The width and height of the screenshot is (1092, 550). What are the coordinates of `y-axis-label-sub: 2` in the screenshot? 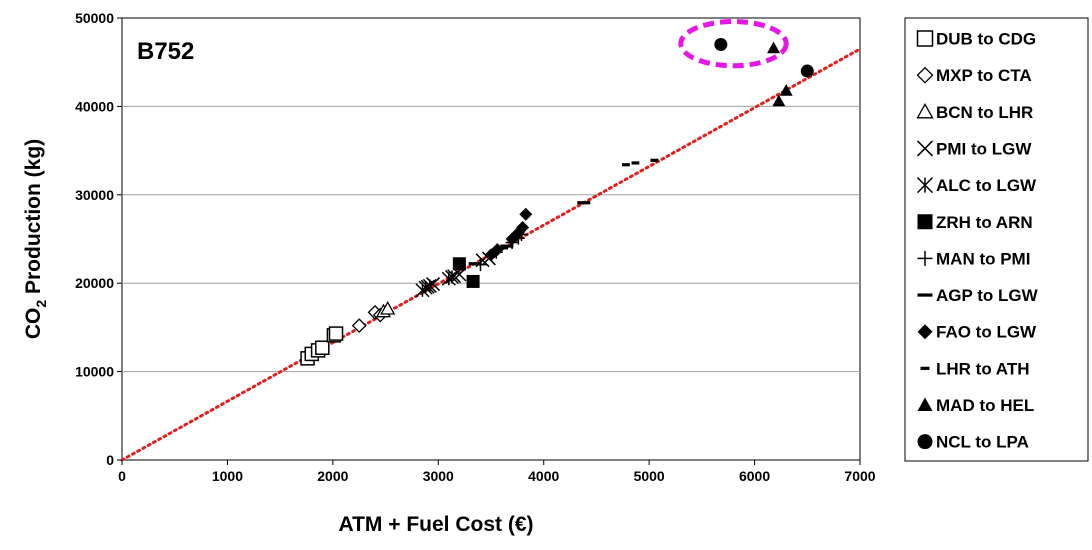 It's located at (41, 304).